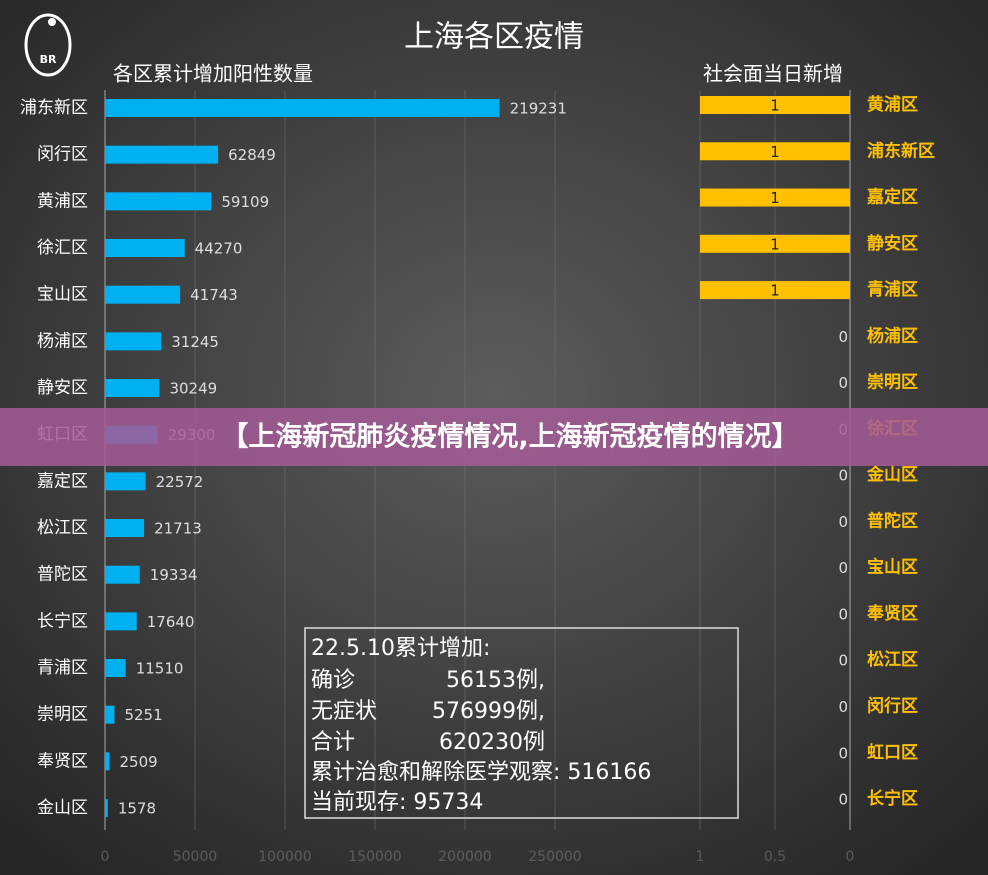  I want to click on chart-title: 上海各区疫情, so click(494, 37).